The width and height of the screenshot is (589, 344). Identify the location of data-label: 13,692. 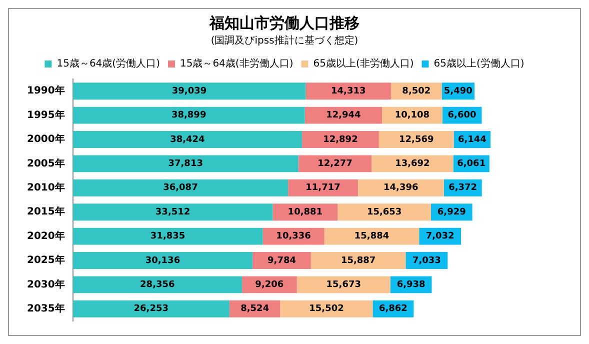
(412, 164).